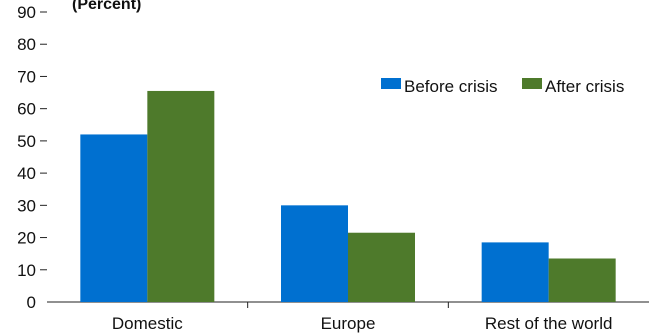 This screenshot has height=333, width=649. What do you see at coordinates (26, 173) in the screenshot?
I see `y-tick-label: 40` at bounding box center [26, 173].